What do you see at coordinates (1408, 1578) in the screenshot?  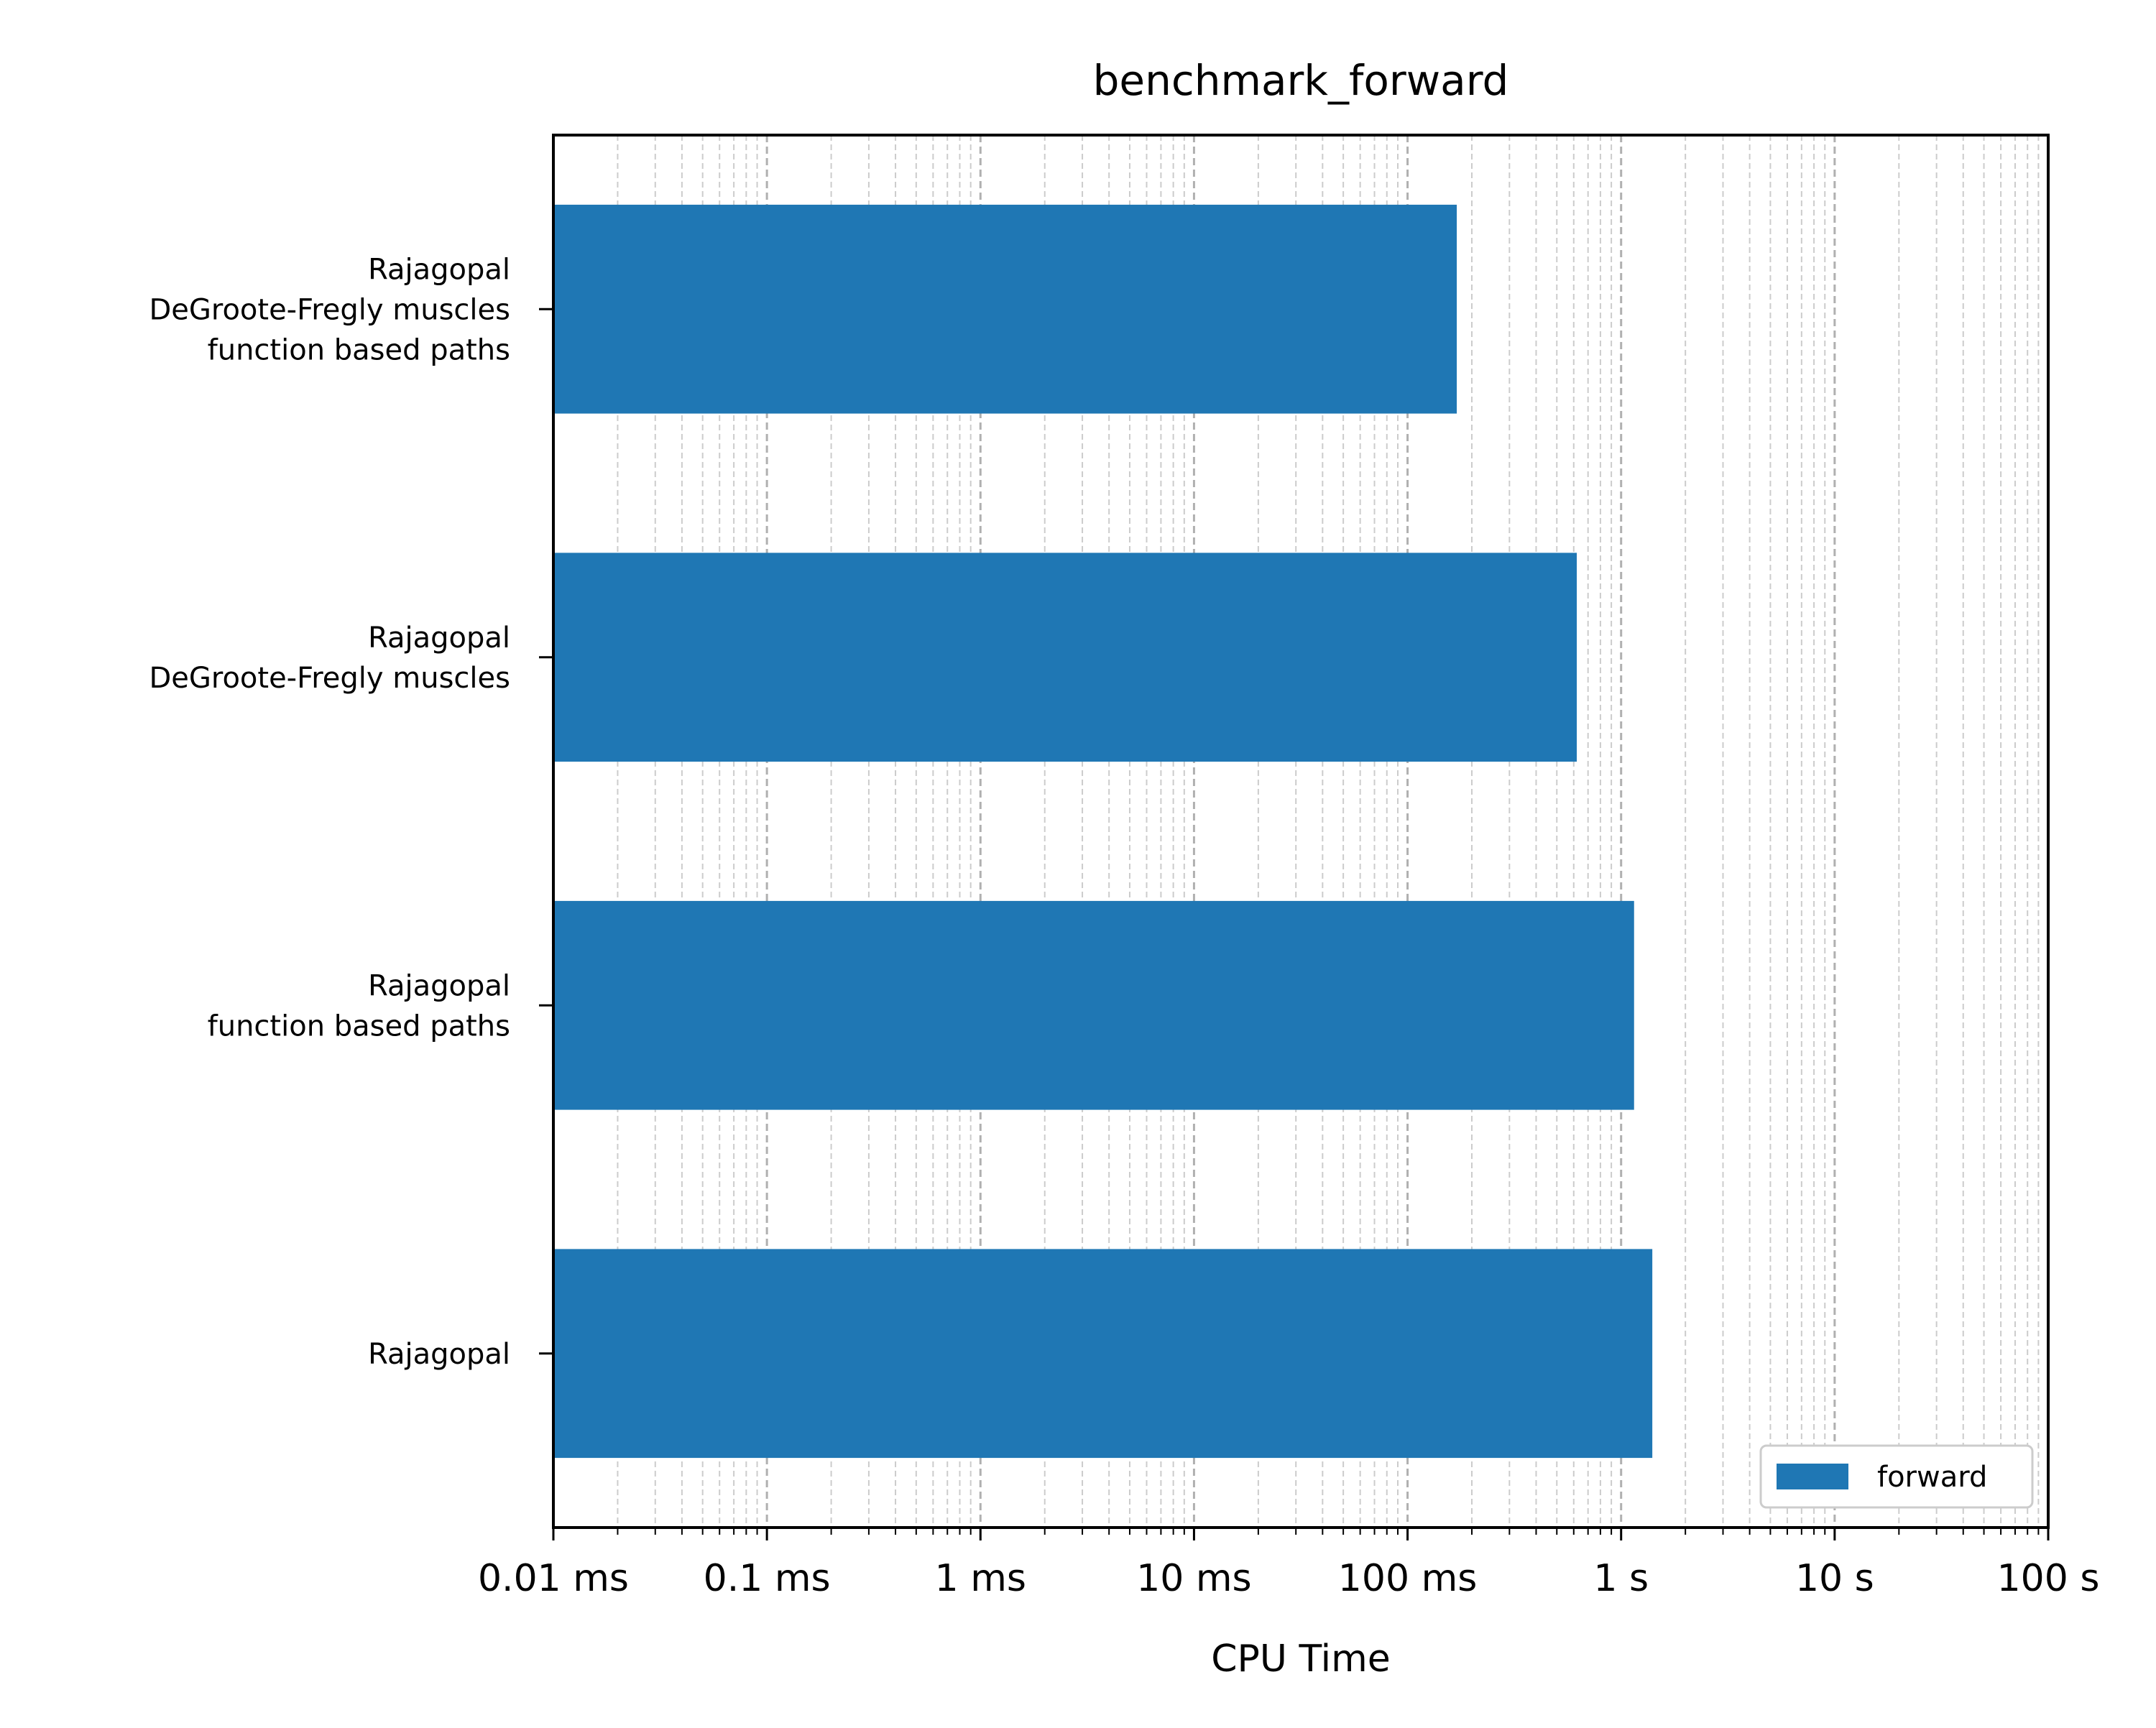 I see `x-tick-label: 100 ms` at bounding box center [1408, 1578].